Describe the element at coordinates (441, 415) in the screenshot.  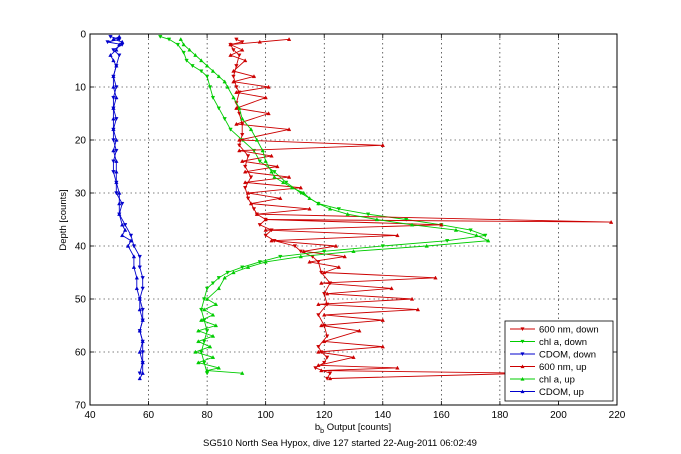
I see `x-tick-label: 160` at that location.